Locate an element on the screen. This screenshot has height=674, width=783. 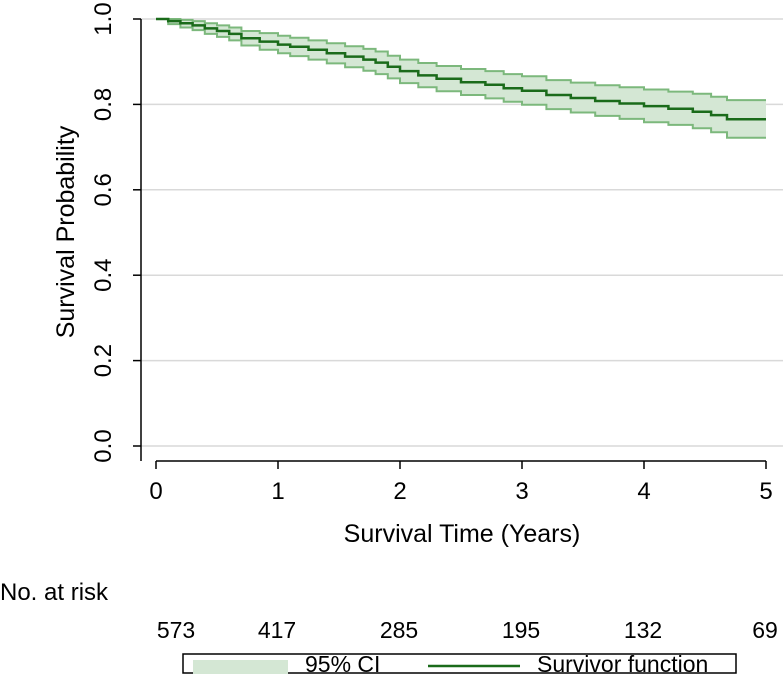
legend-ci-swatch is located at coordinates (240, 667).